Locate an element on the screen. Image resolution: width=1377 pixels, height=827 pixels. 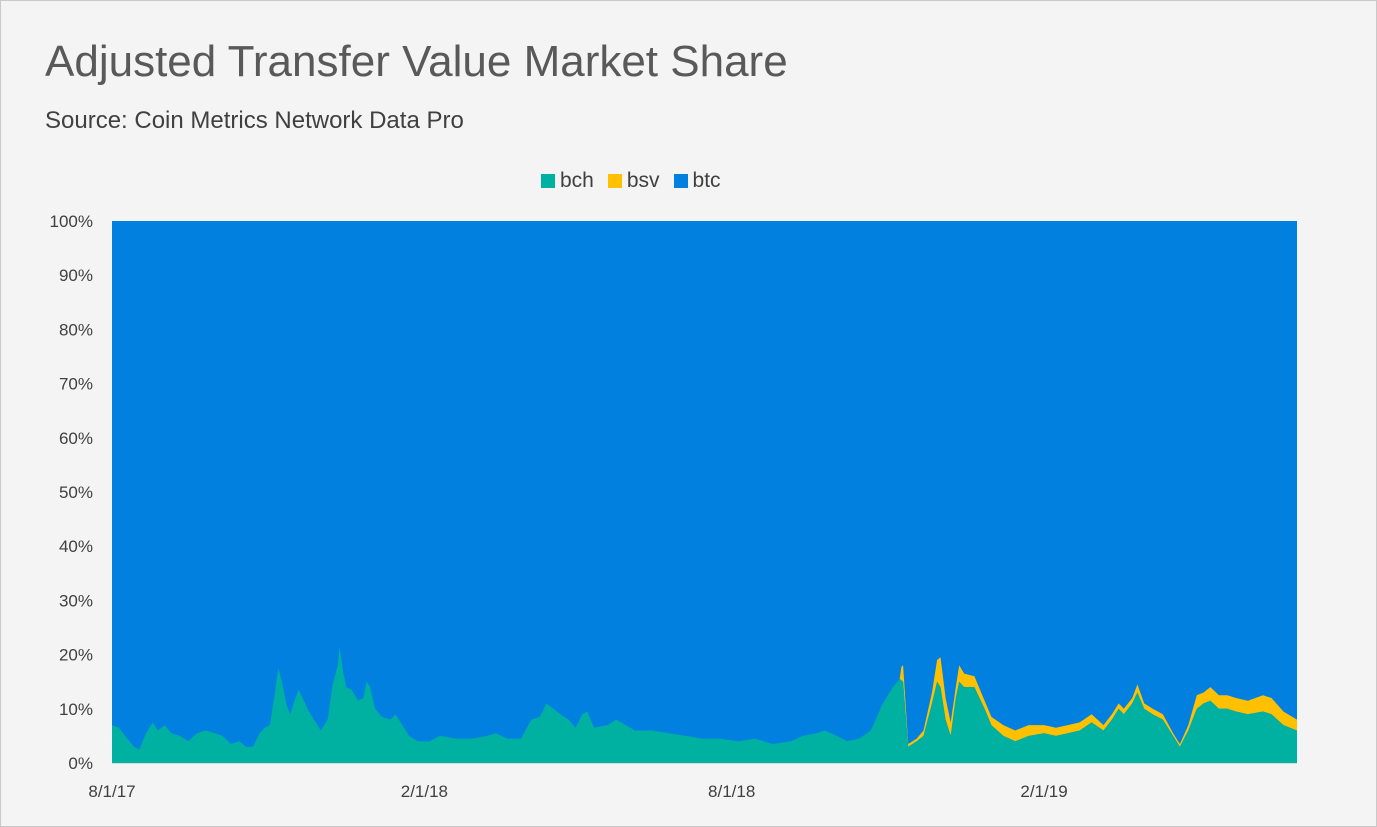
y-tick-label: 40% is located at coordinates (76, 546).